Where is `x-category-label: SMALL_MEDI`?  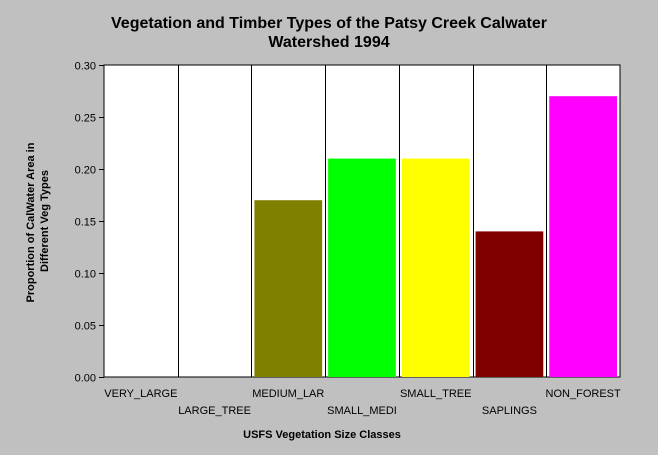 x-category-label: SMALL_MEDI is located at coordinates (362, 411).